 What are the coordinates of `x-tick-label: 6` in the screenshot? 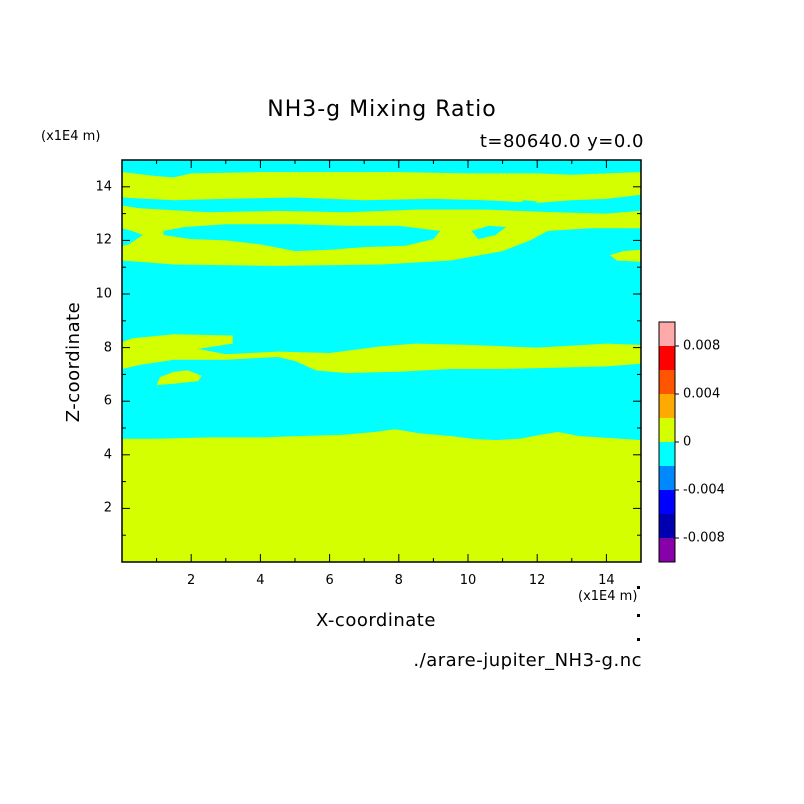 It's located at (329, 580).